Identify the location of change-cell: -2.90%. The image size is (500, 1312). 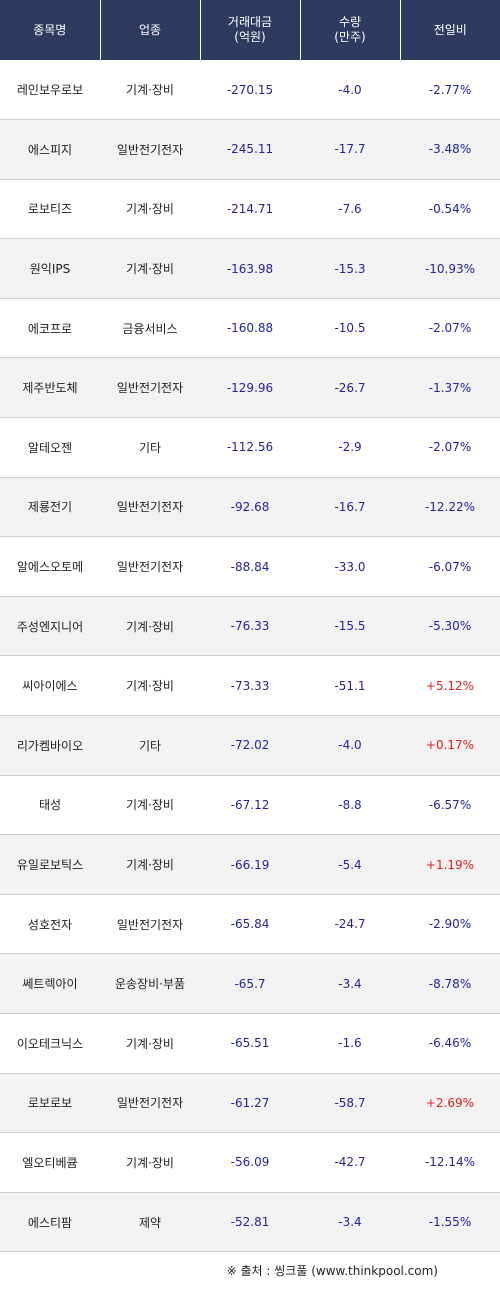
(450, 924).